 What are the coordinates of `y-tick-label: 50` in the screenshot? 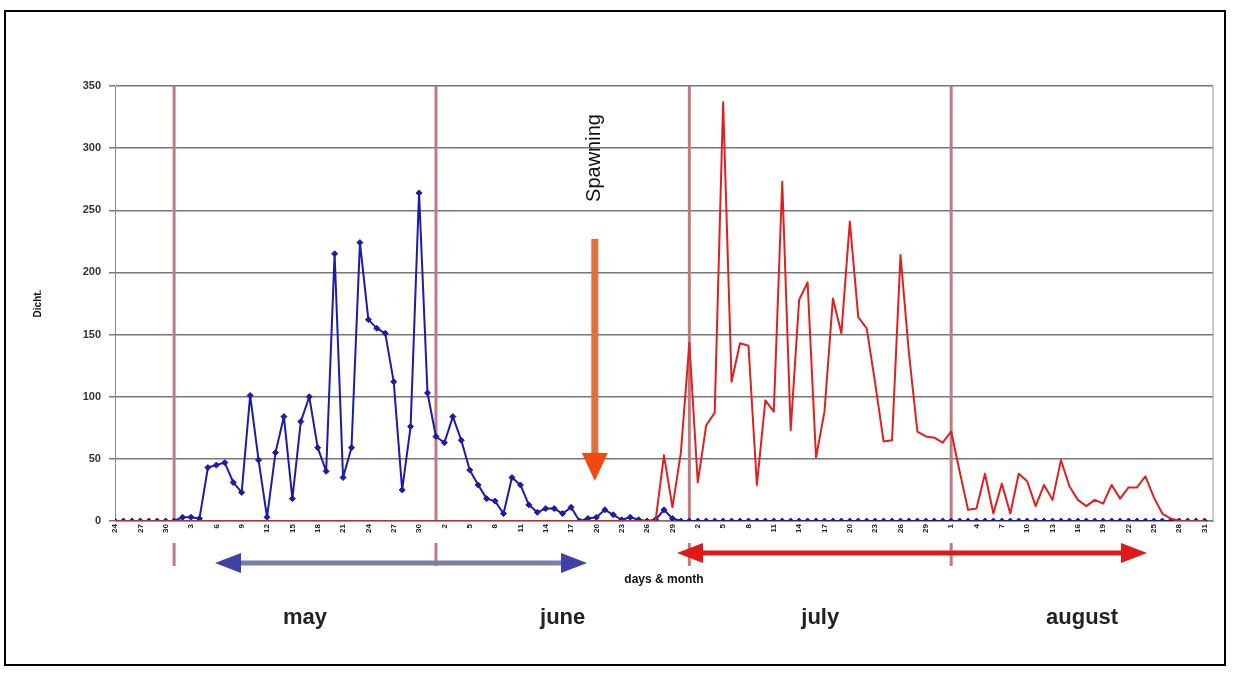 It's located at (94, 457).